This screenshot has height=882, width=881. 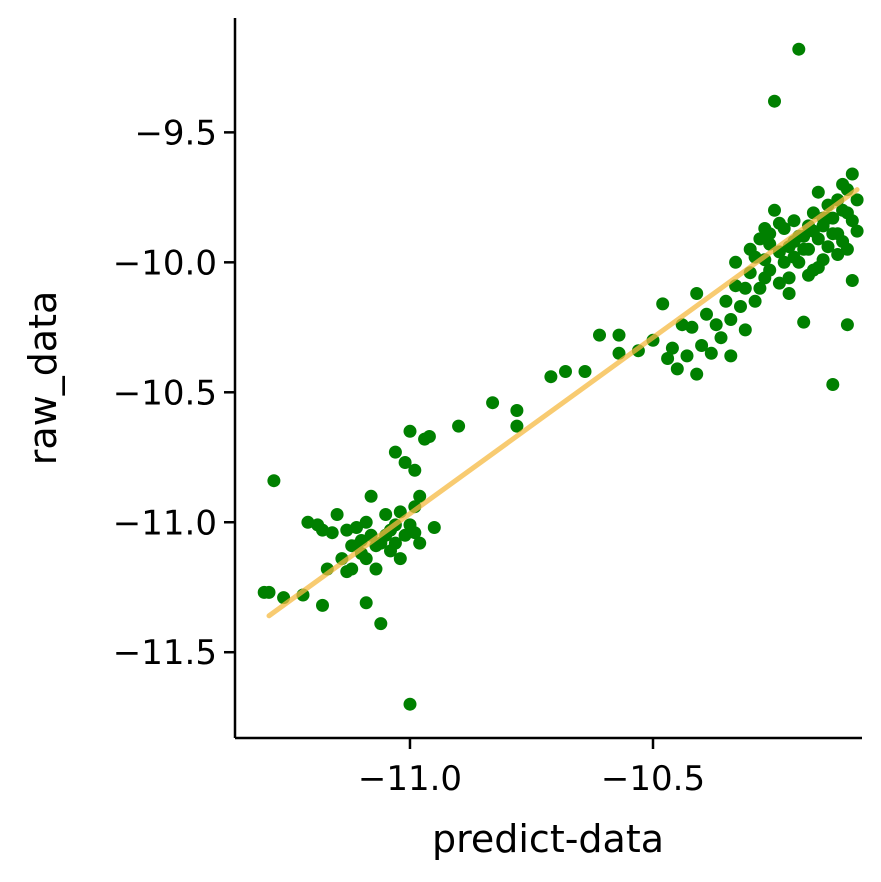 What do you see at coordinates (165, 523) in the screenshot?
I see `y-tick-label: −11.0` at bounding box center [165, 523].